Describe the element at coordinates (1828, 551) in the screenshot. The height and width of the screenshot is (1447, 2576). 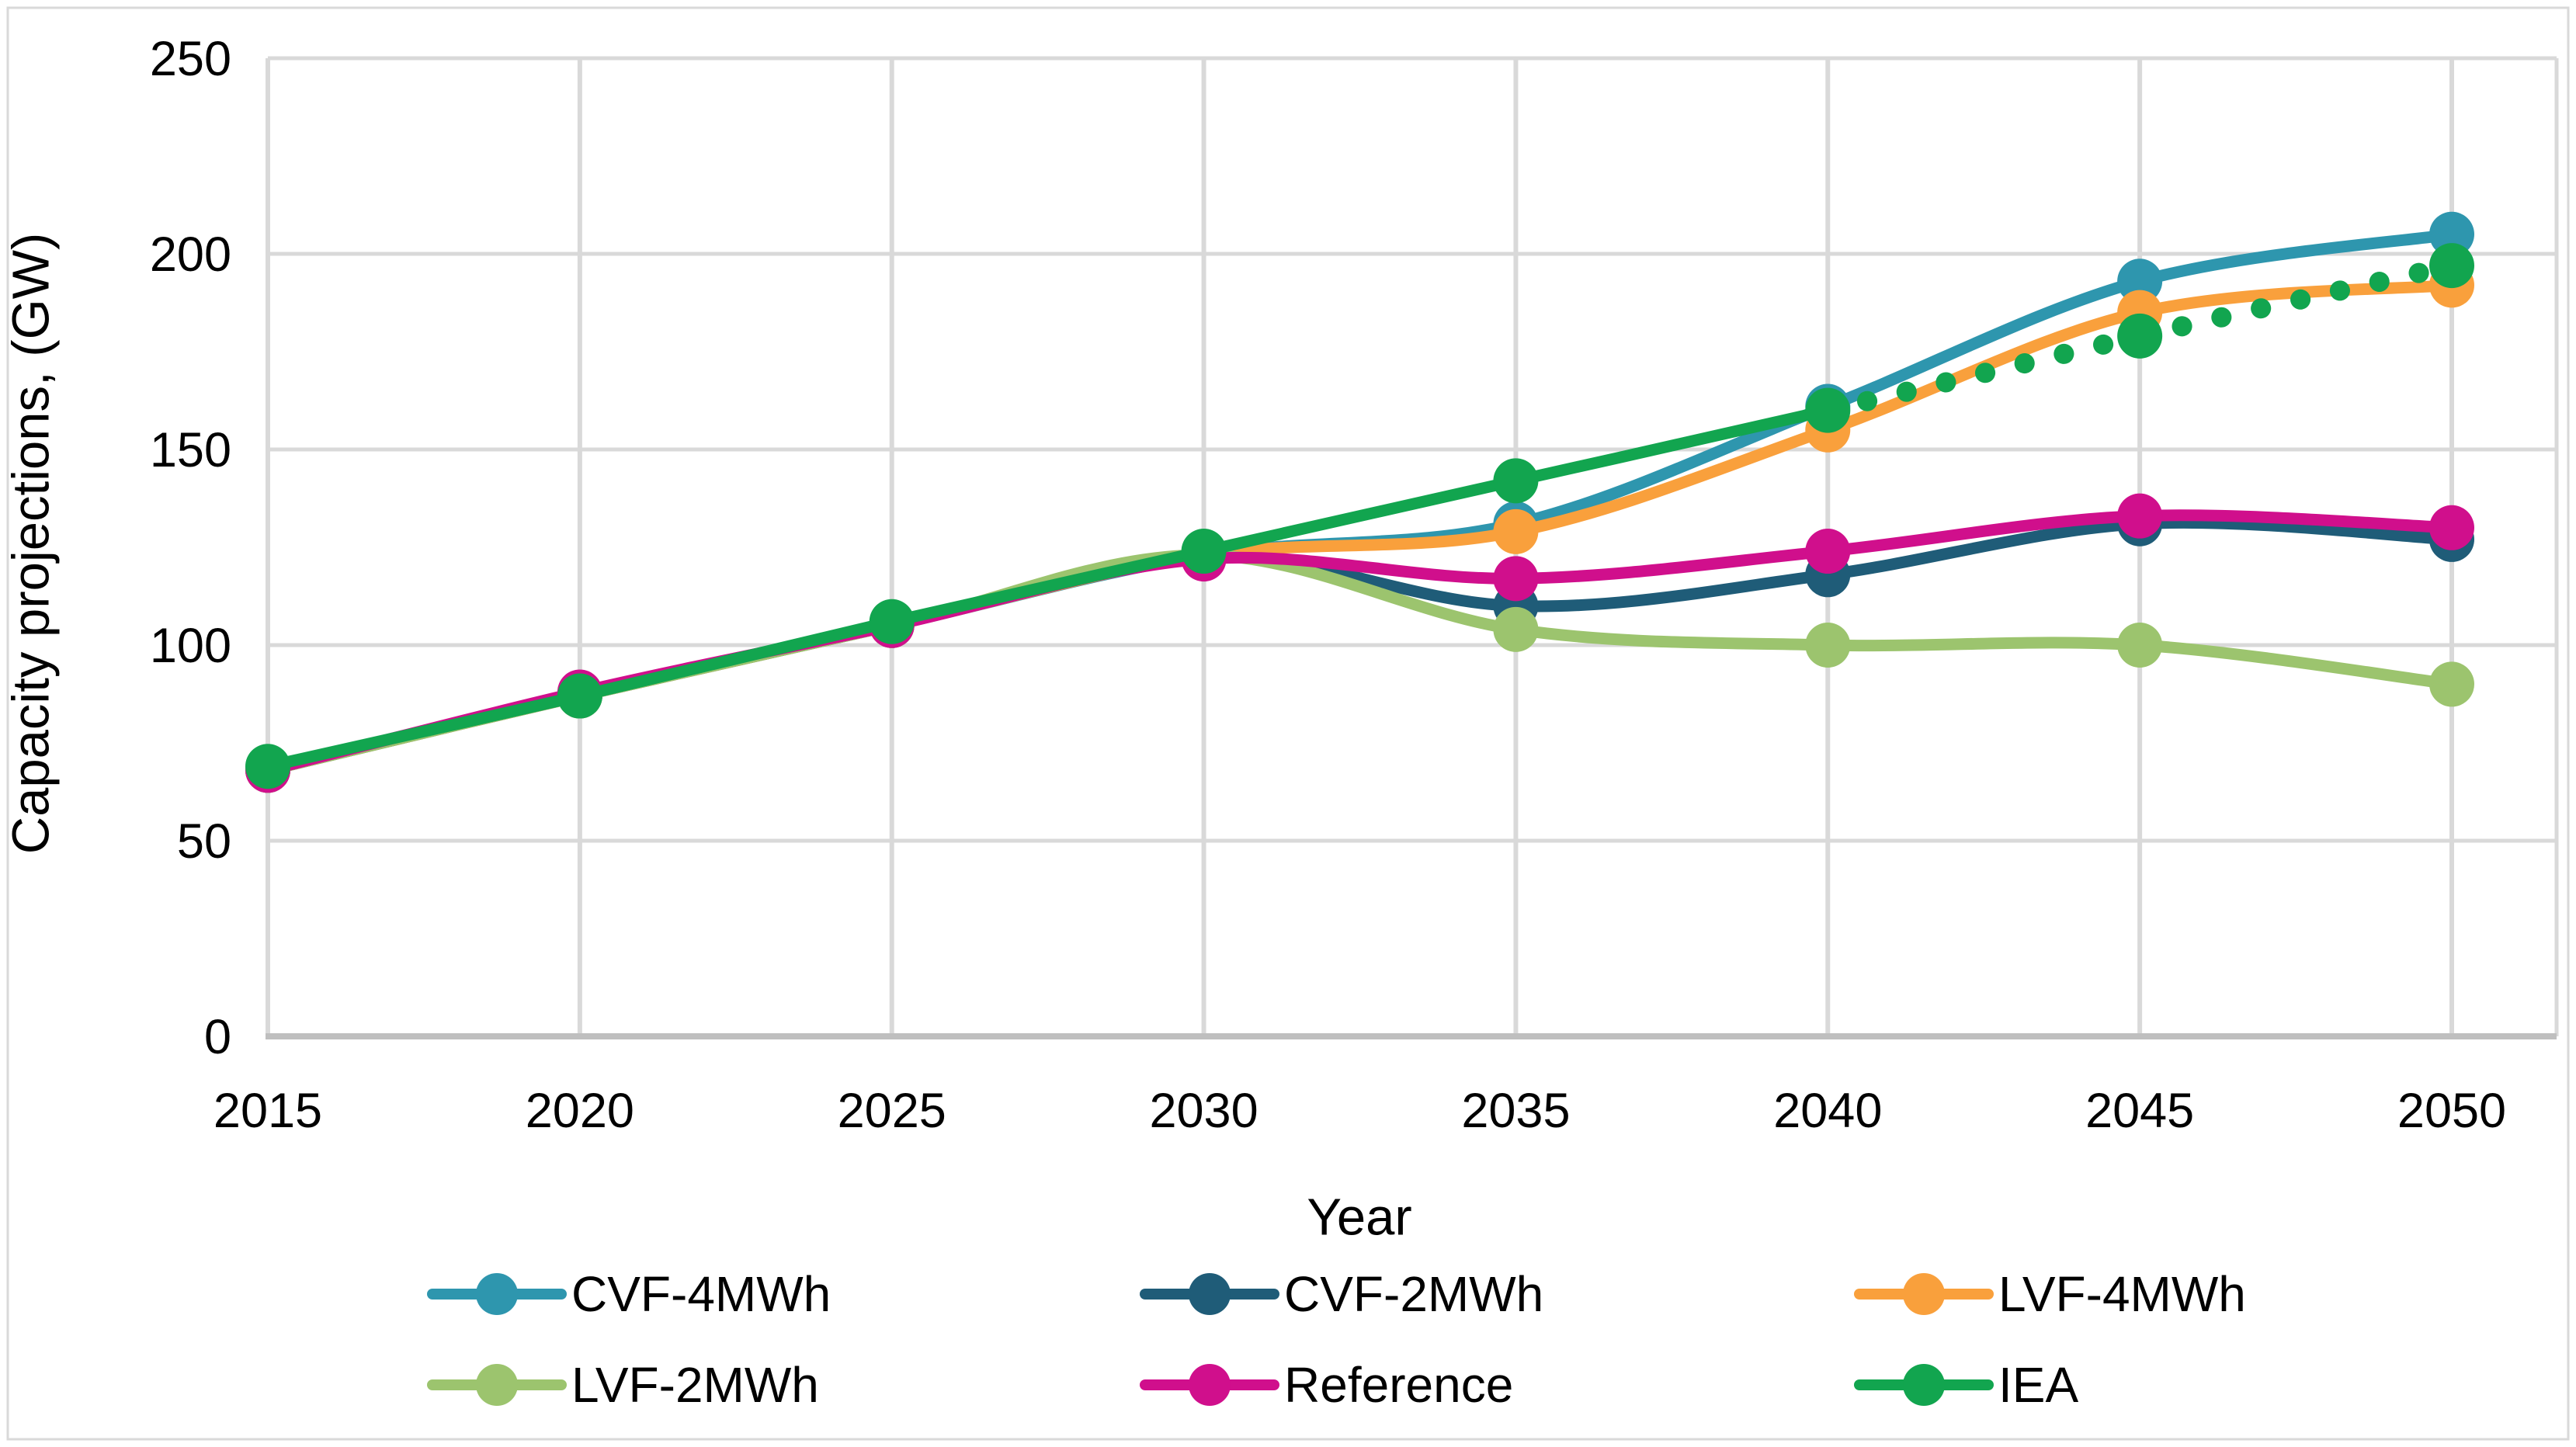
I see `data-point-reference-2040` at that location.